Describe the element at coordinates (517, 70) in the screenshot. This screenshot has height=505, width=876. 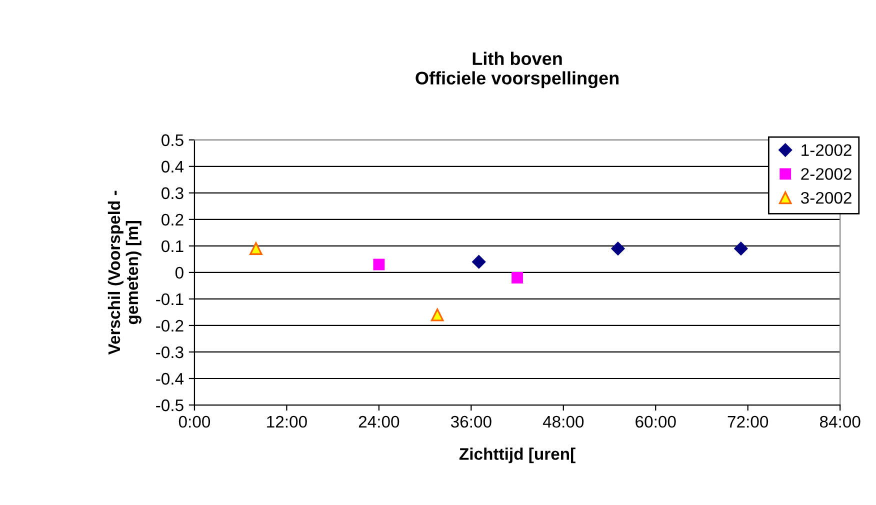
I see `chart-title: Lith boven Officiele voorspellingen` at that location.